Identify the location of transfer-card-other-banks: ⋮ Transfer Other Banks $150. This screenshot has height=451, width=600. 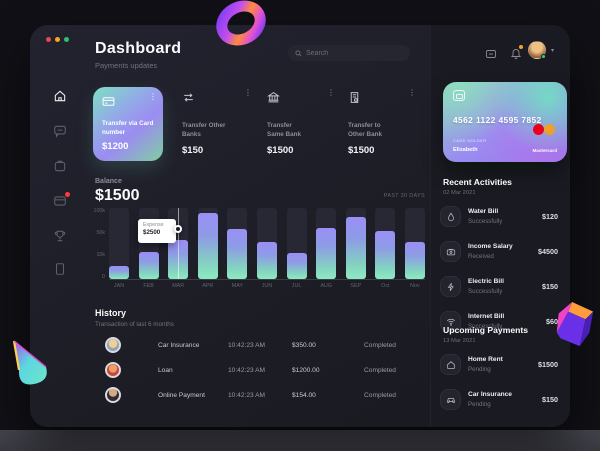
(219, 124).